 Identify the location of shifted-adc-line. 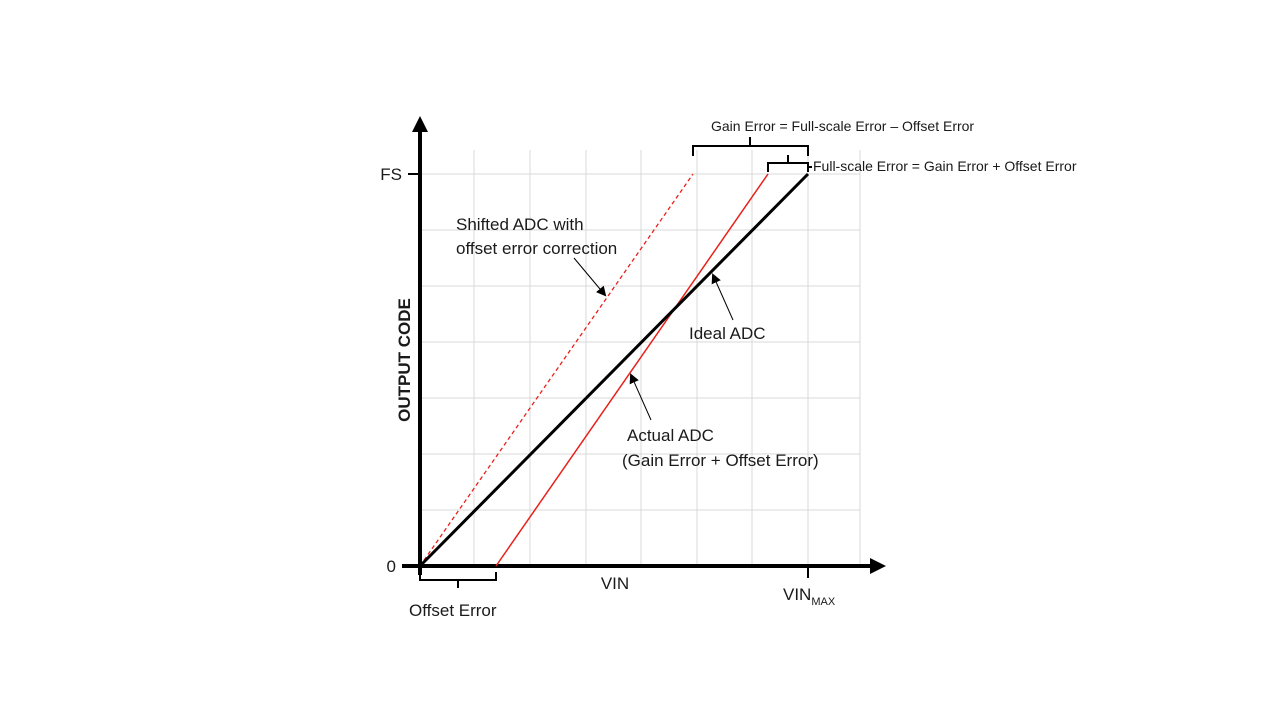
(556, 370).